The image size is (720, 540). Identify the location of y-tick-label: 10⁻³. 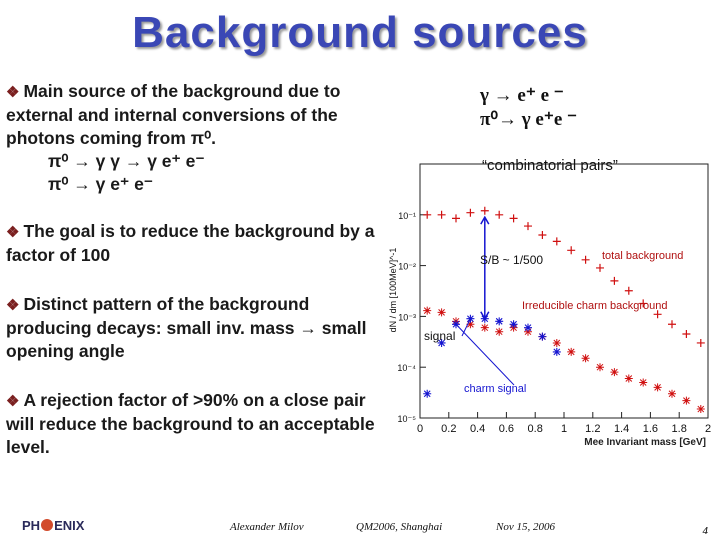
(407, 317).